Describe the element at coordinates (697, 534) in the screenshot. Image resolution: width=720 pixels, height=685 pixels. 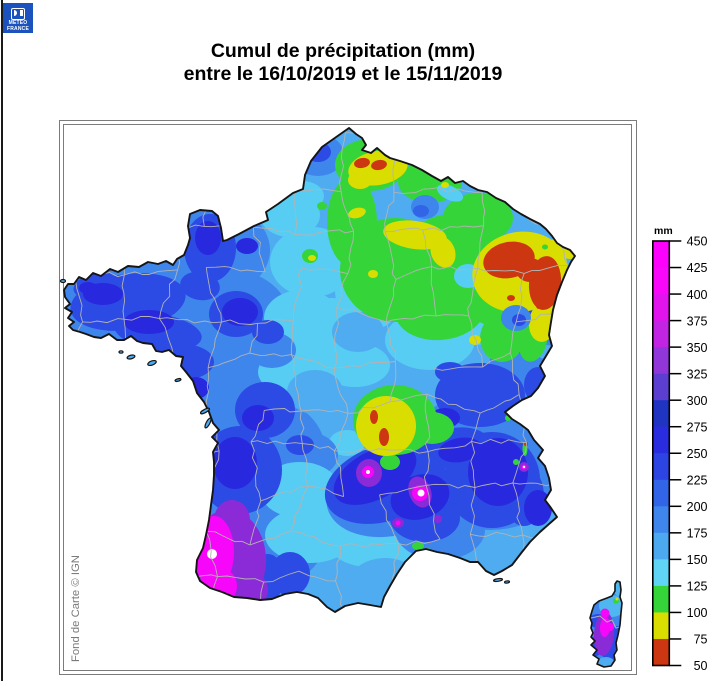
I see `svg-text: 175` at that location.